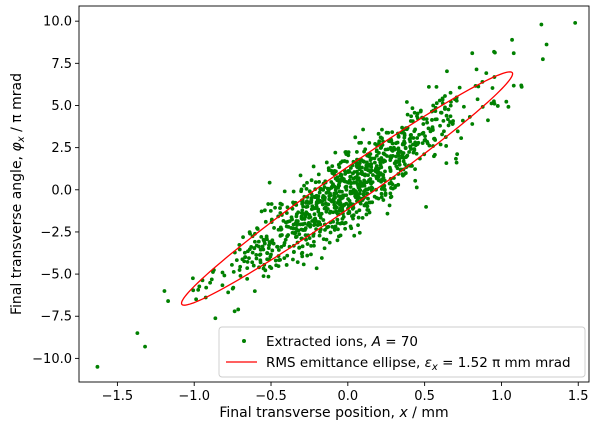 The image size is (595, 426). Describe the element at coordinates (194, 396) in the screenshot. I see `x-tick-label: −1.0` at that location.